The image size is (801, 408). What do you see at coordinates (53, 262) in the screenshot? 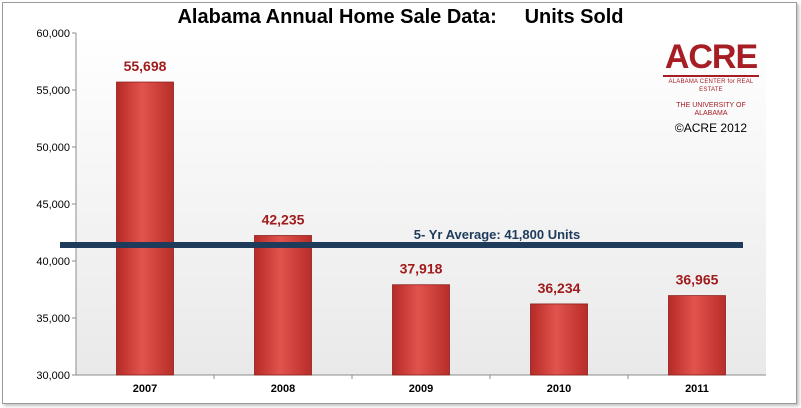
I see `y-tick-label: 40,000` at bounding box center [53, 262].